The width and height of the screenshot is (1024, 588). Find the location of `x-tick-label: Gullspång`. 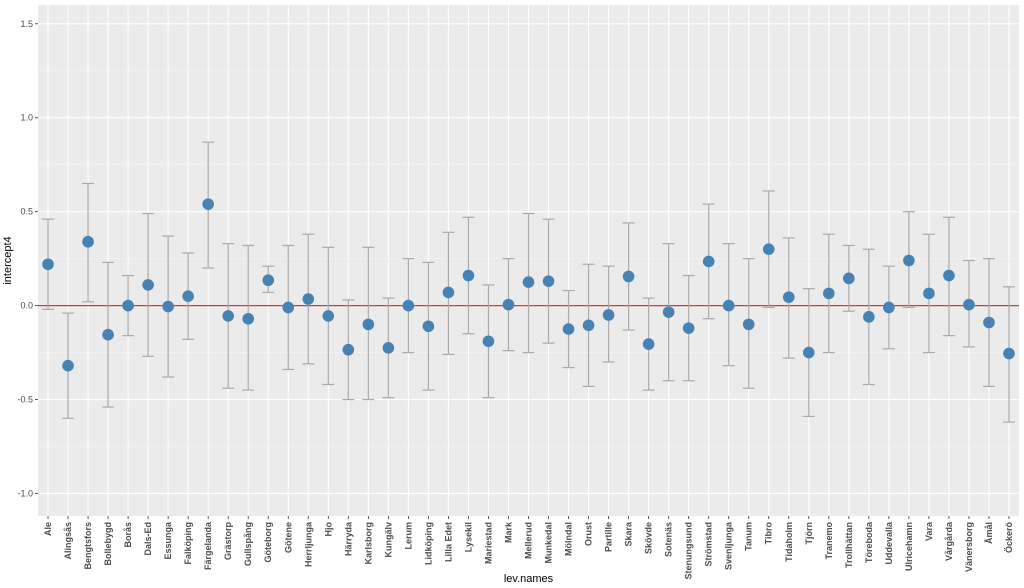

x-tick-label: Gullspång is located at coordinates (248, 544).